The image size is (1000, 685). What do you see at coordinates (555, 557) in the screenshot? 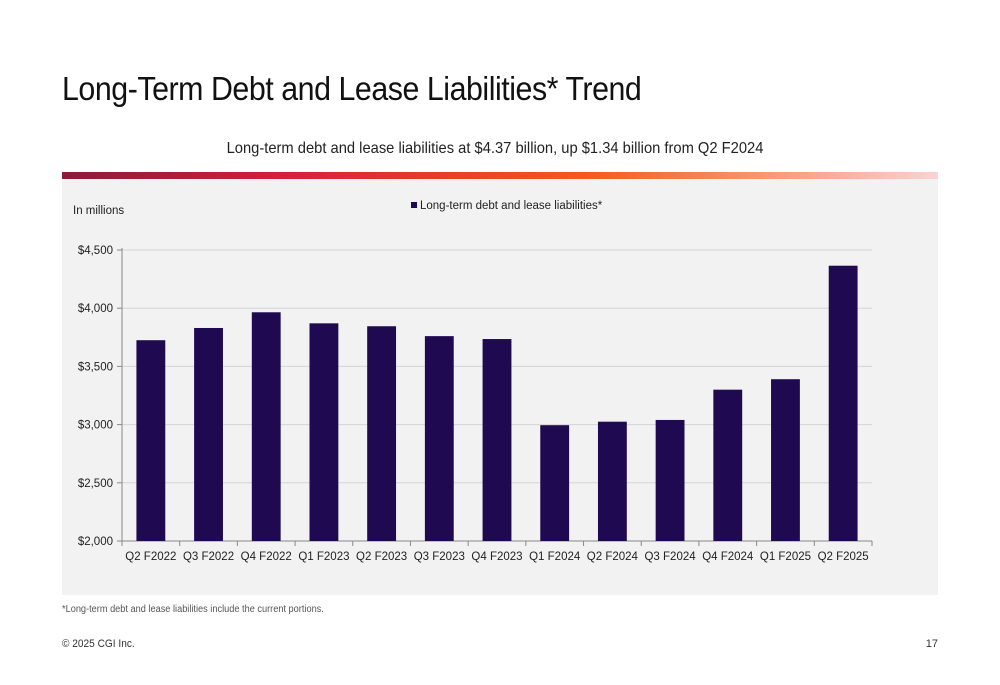
I see `x-tick-label: Q1 F2024` at bounding box center [555, 557].